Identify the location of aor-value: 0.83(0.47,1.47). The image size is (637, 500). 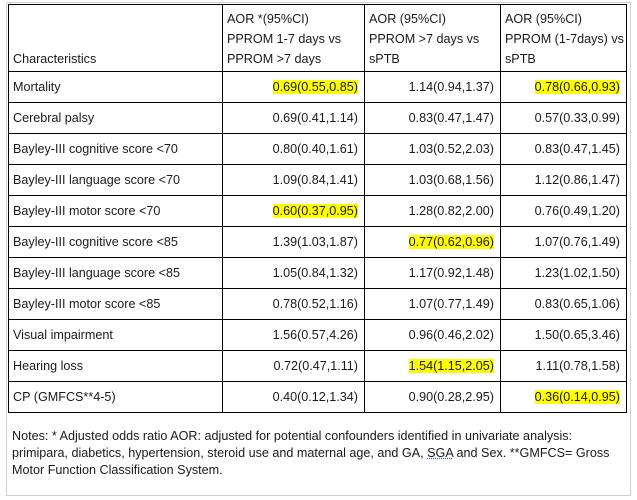
(451, 118).